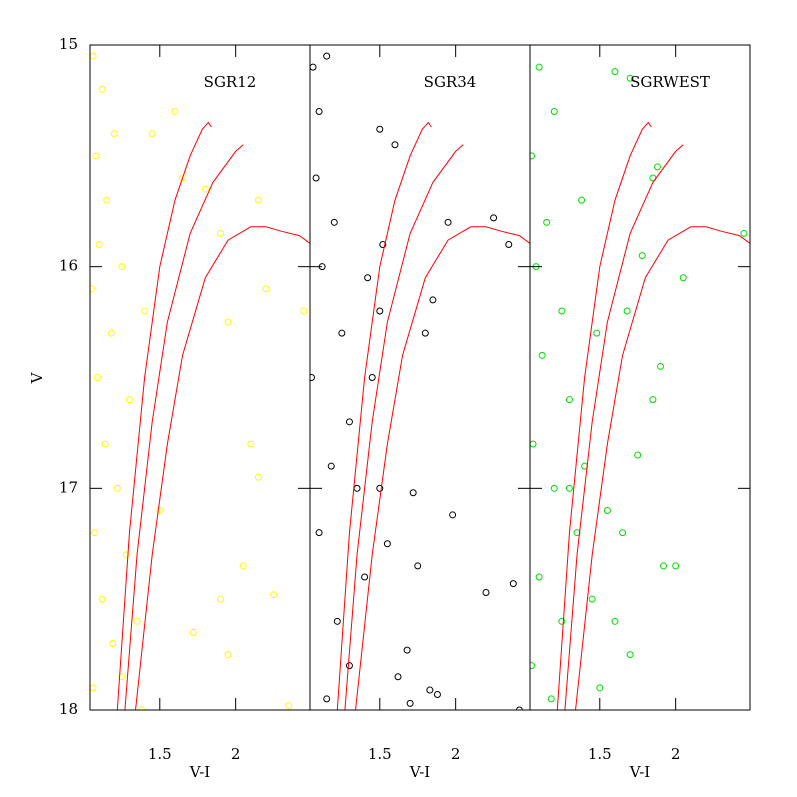  Describe the element at coordinates (68, 709) in the screenshot. I see `y-tick-label: 18` at that location.